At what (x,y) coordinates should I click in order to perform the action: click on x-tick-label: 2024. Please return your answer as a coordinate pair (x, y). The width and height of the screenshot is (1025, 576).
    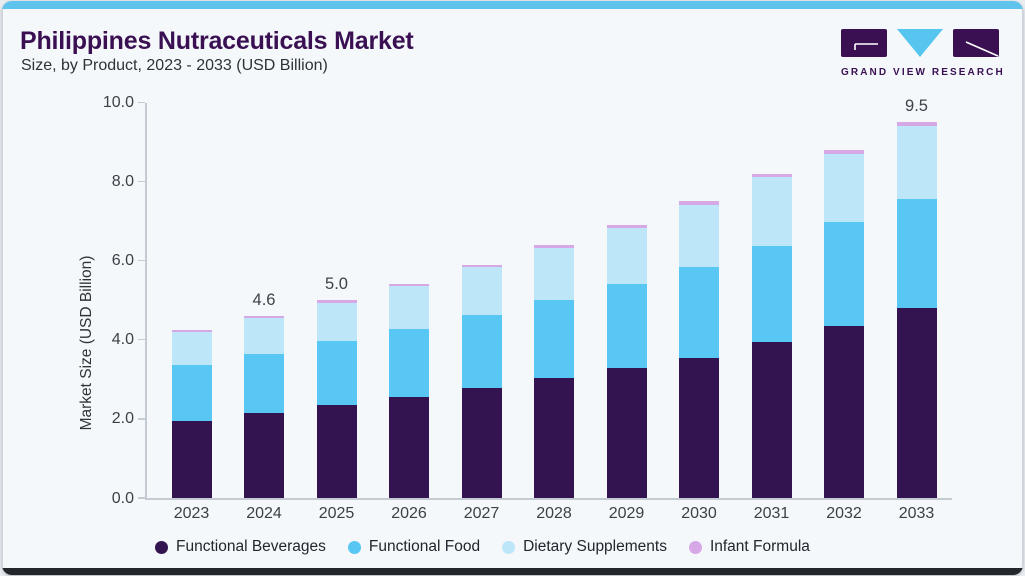
    Looking at the image, I should click on (264, 513).